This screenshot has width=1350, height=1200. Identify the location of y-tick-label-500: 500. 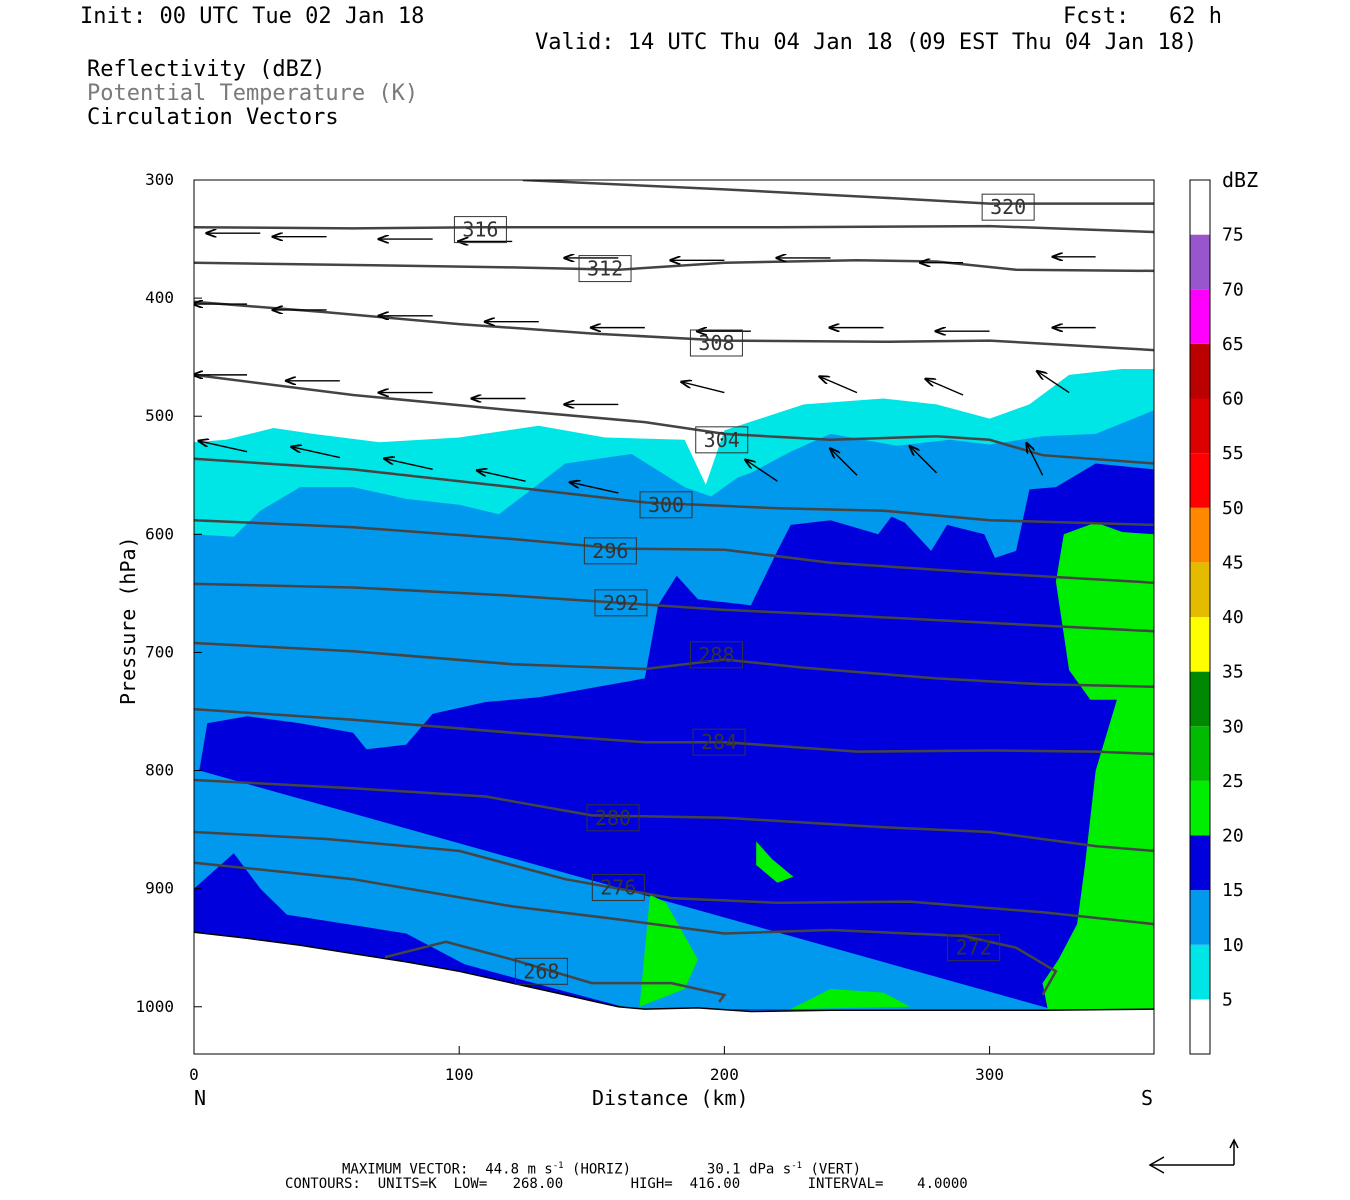
(159, 415).